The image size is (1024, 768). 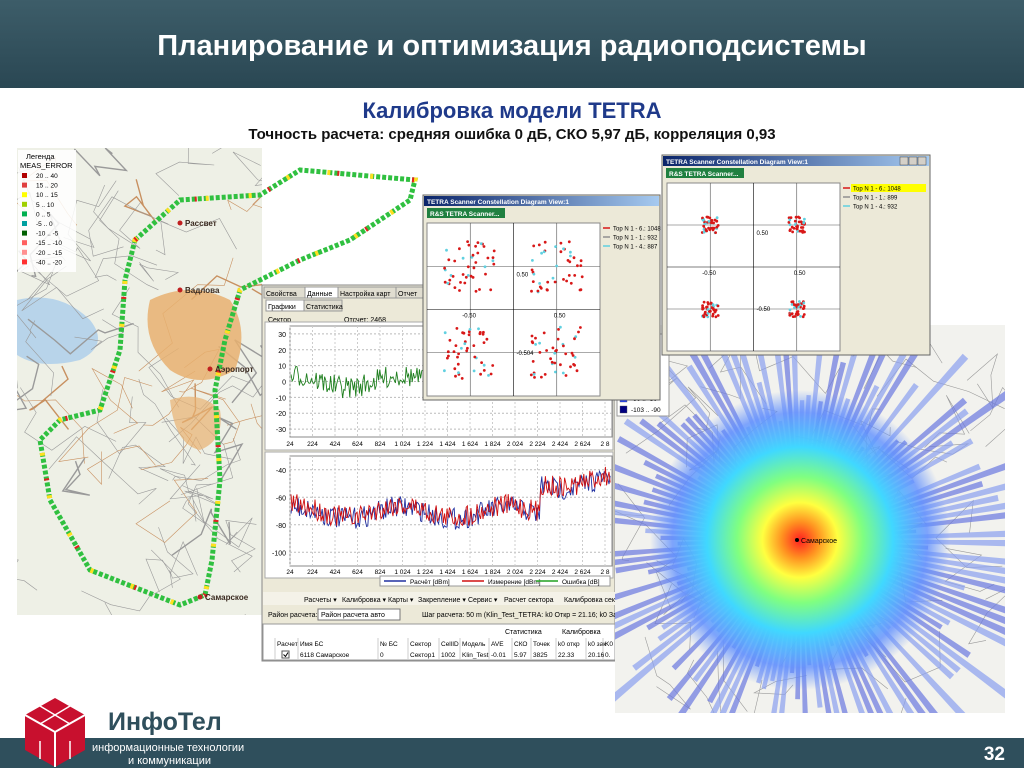 I want to click on legend-item: Top N 1 - 4.: 887, so click(x=635, y=248).